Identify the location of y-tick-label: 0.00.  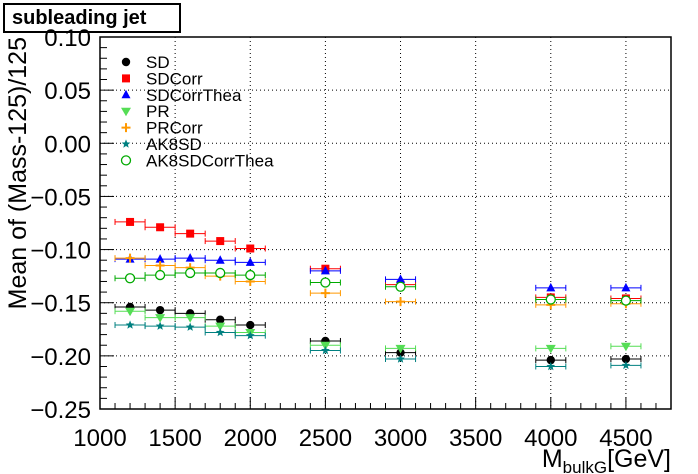
(67, 144).